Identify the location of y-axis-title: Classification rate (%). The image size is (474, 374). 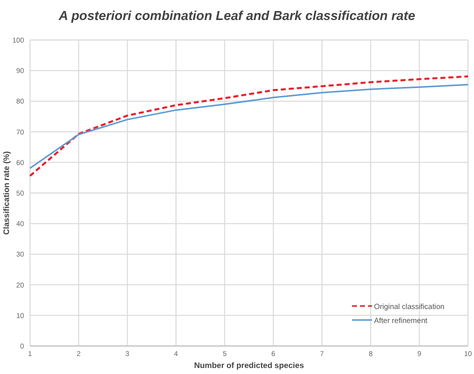
(6, 192).